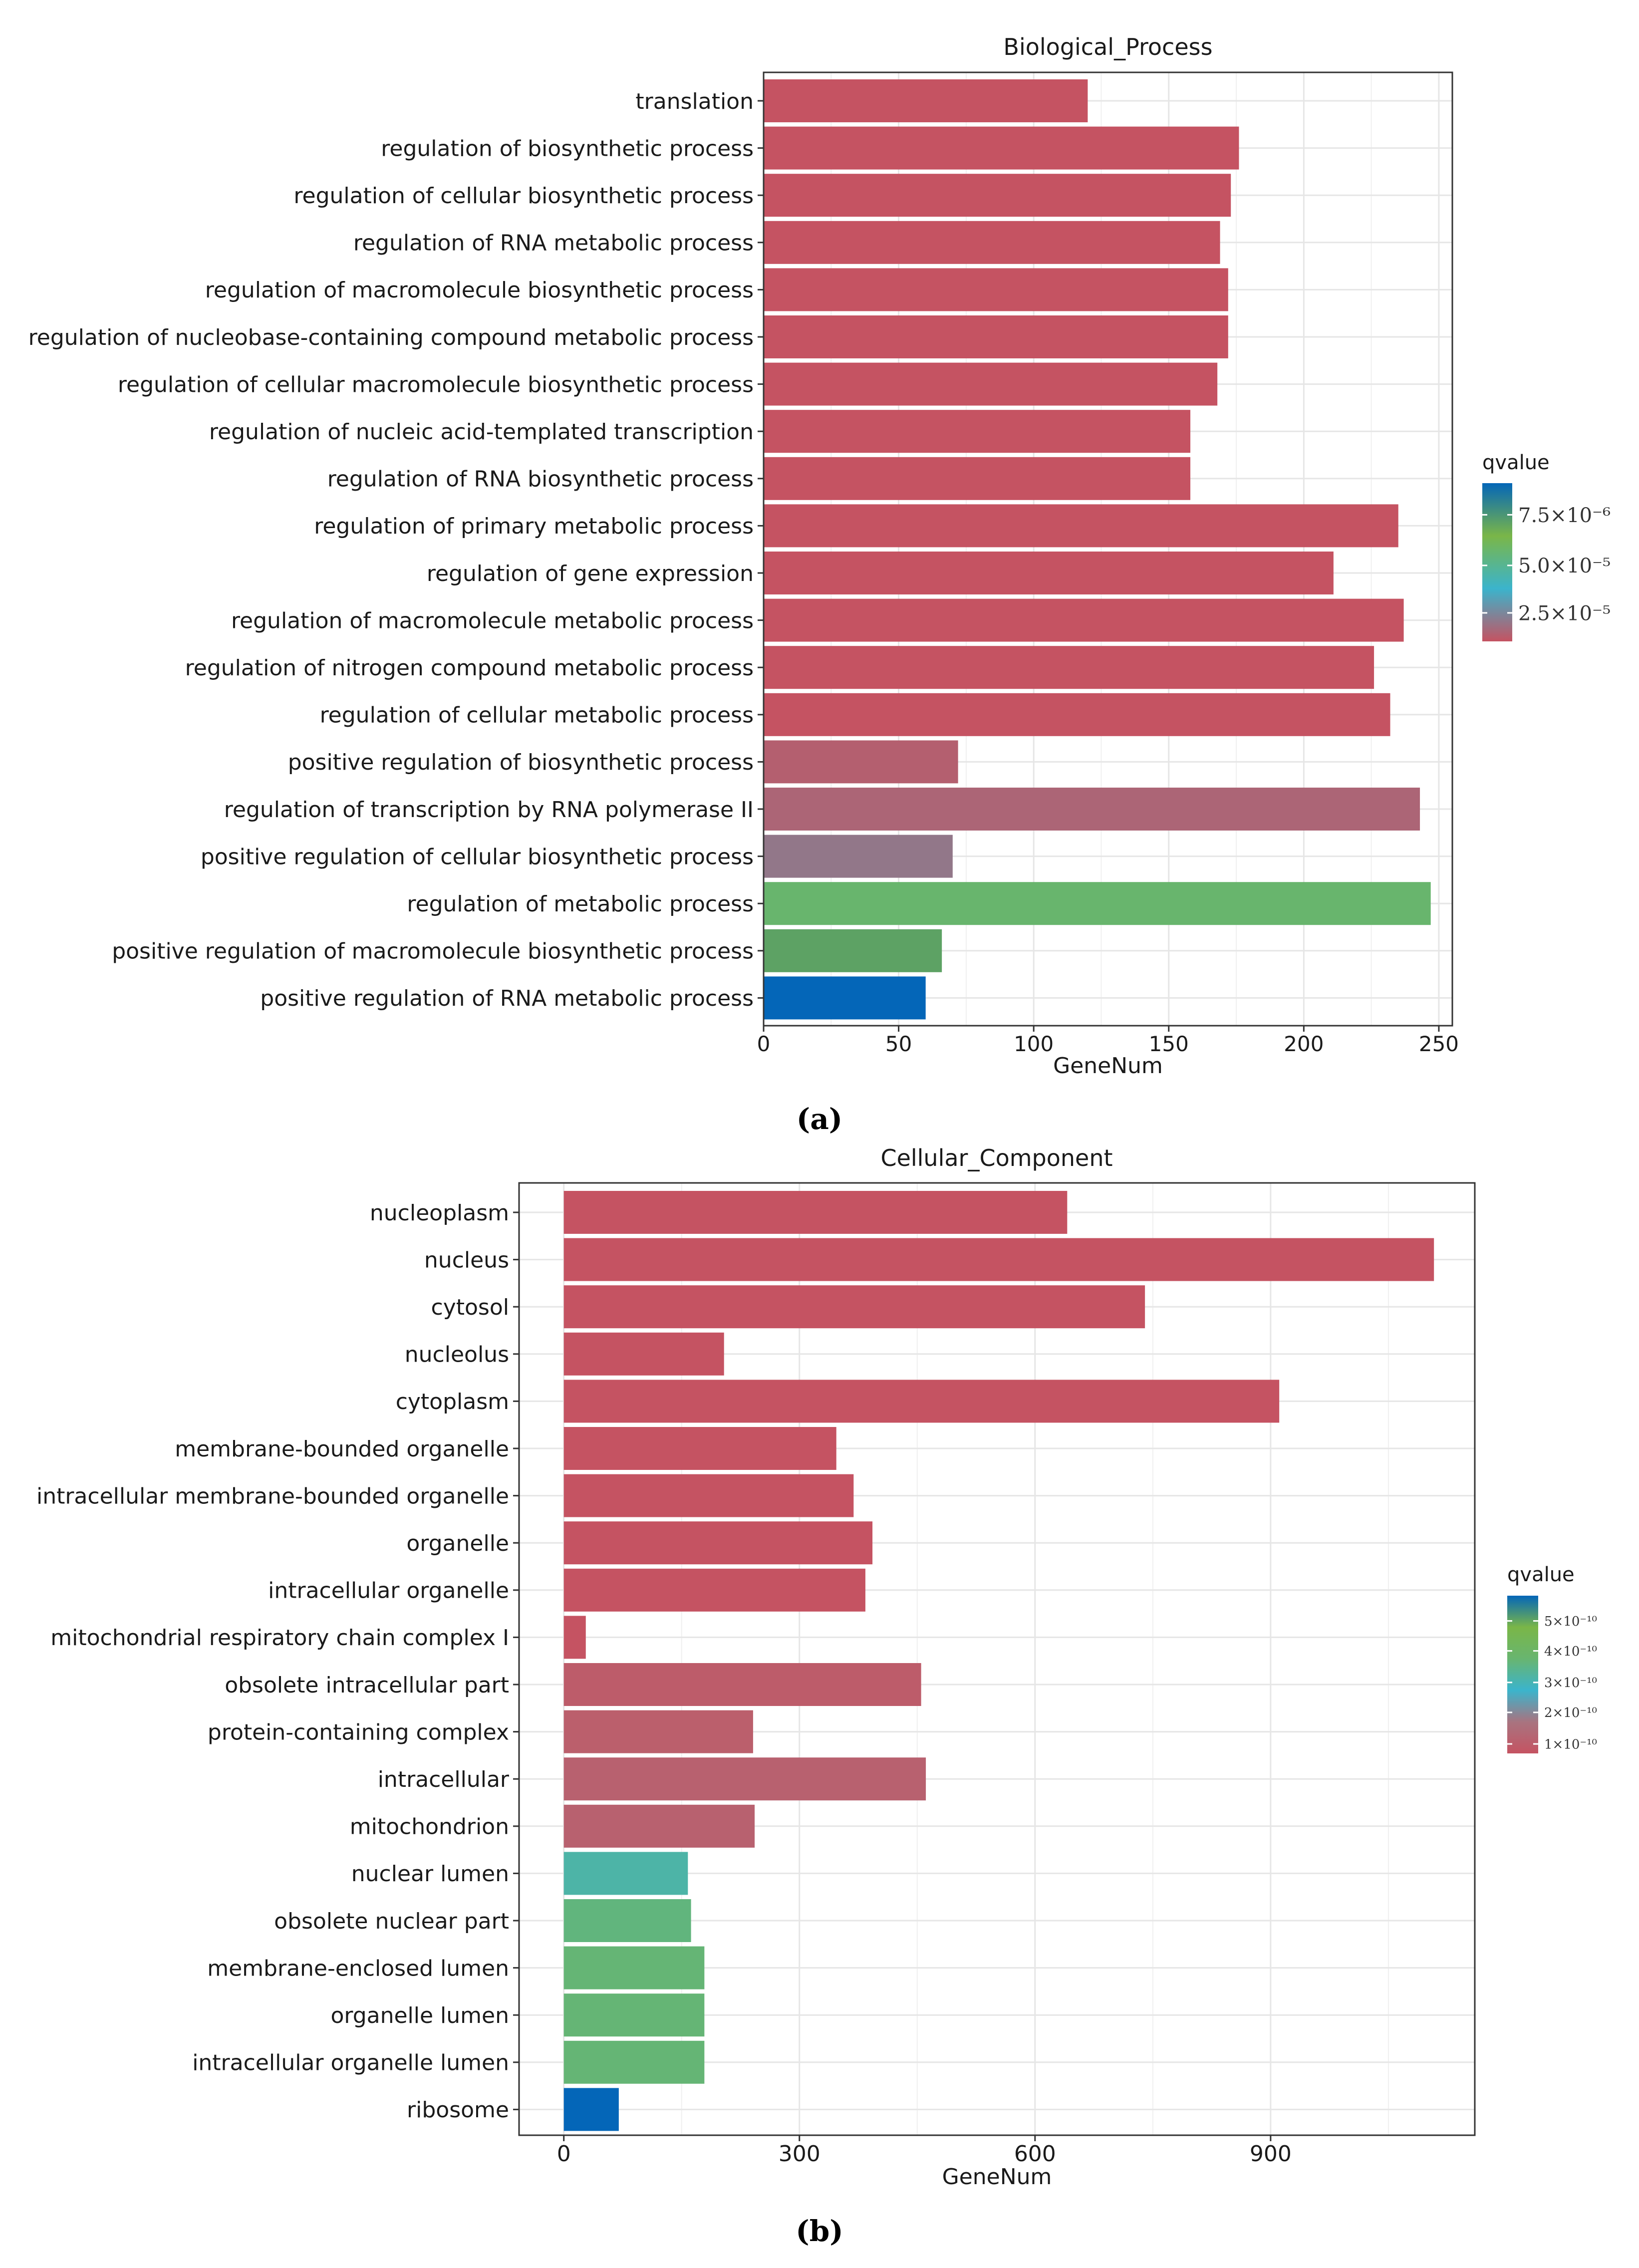  What do you see at coordinates (1570, 1621) in the screenshot?
I see `legend-tick-label: 5×10⁻¹⁰` at bounding box center [1570, 1621].